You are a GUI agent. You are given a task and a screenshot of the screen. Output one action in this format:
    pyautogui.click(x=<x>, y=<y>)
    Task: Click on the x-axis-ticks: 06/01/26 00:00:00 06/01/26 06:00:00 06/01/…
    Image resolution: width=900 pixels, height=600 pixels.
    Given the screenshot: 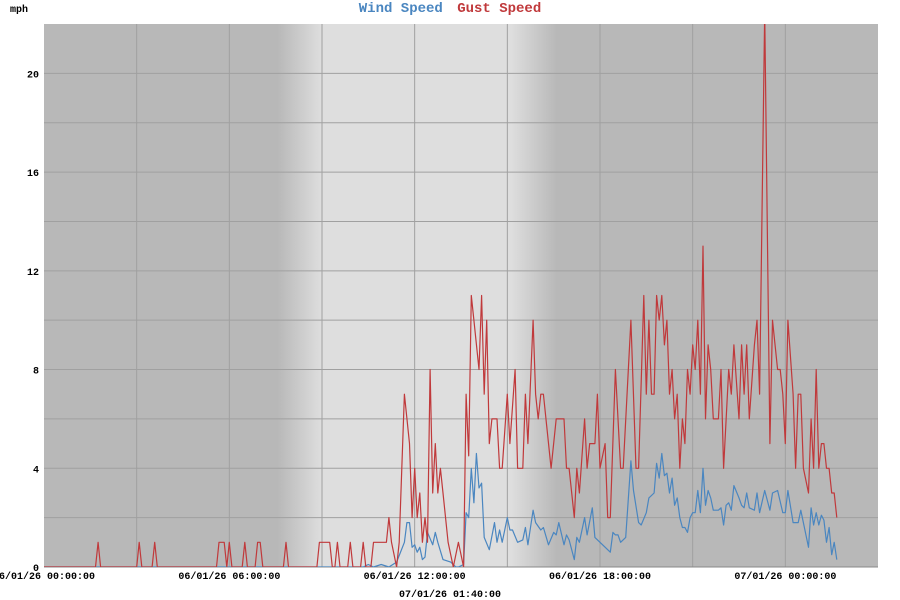 What is the action you would take?
    pyautogui.click(x=418, y=577)
    